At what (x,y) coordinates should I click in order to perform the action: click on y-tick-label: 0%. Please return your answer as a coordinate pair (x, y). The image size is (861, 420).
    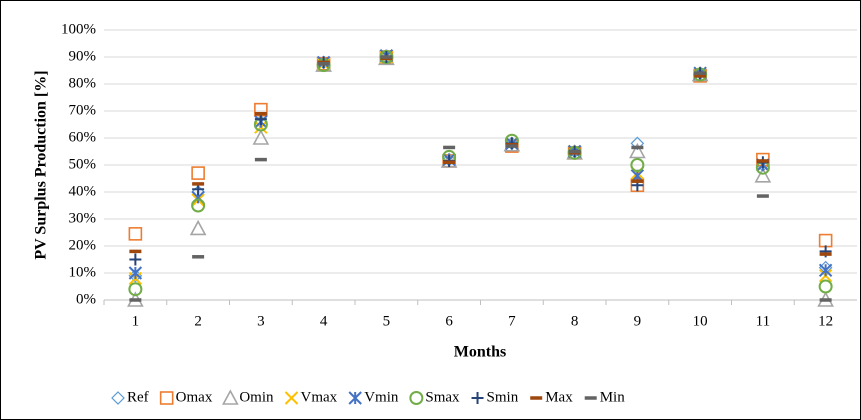
    Looking at the image, I should click on (86, 299).